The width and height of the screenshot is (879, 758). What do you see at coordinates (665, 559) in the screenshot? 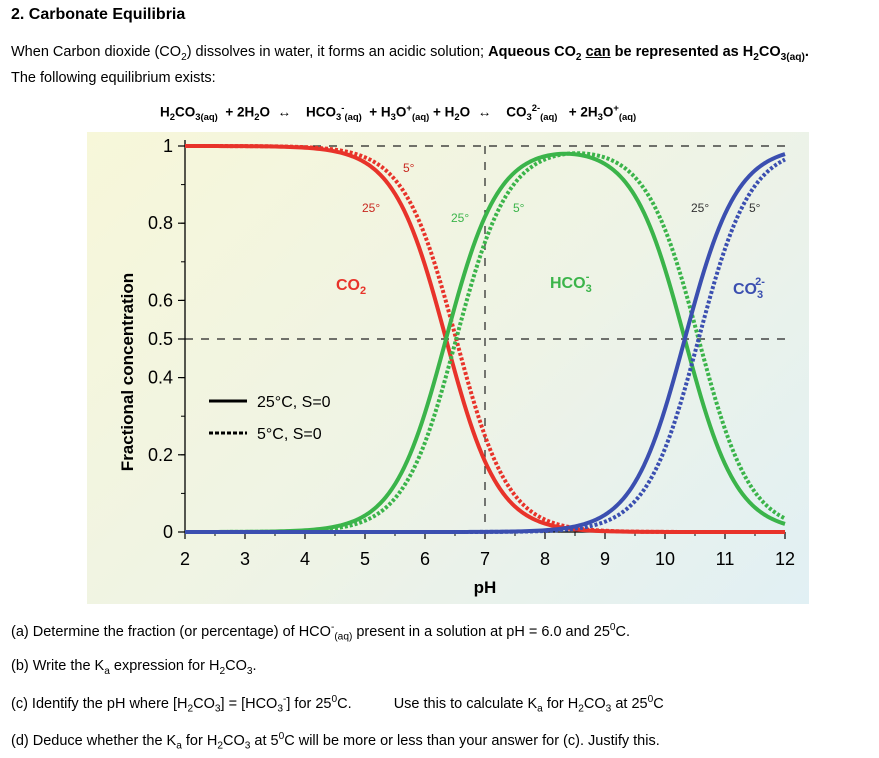
I see `x-tick-label-10: 10` at bounding box center [665, 559].